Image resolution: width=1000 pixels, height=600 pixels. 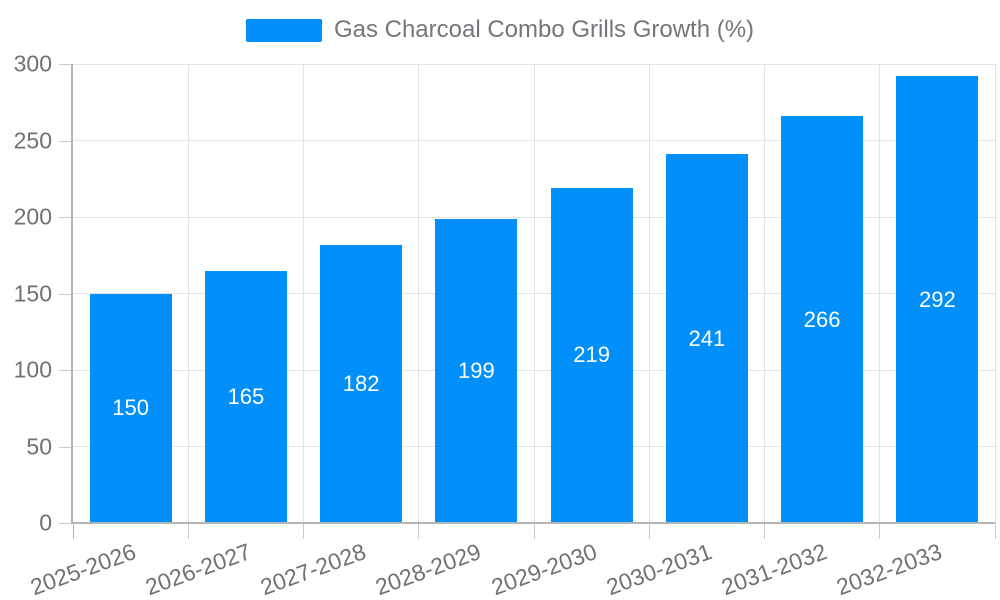 I want to click on bar-value-label: 199, so click(x=476, y=370).